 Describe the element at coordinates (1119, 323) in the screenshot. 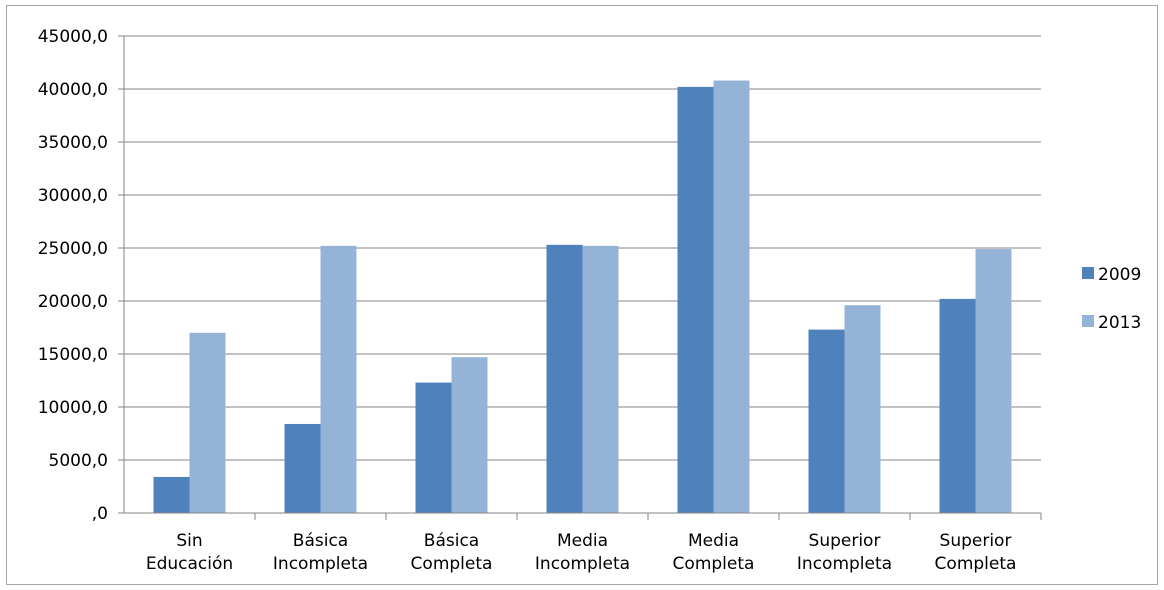

I see `legend-label-2013: 2013` at that location.